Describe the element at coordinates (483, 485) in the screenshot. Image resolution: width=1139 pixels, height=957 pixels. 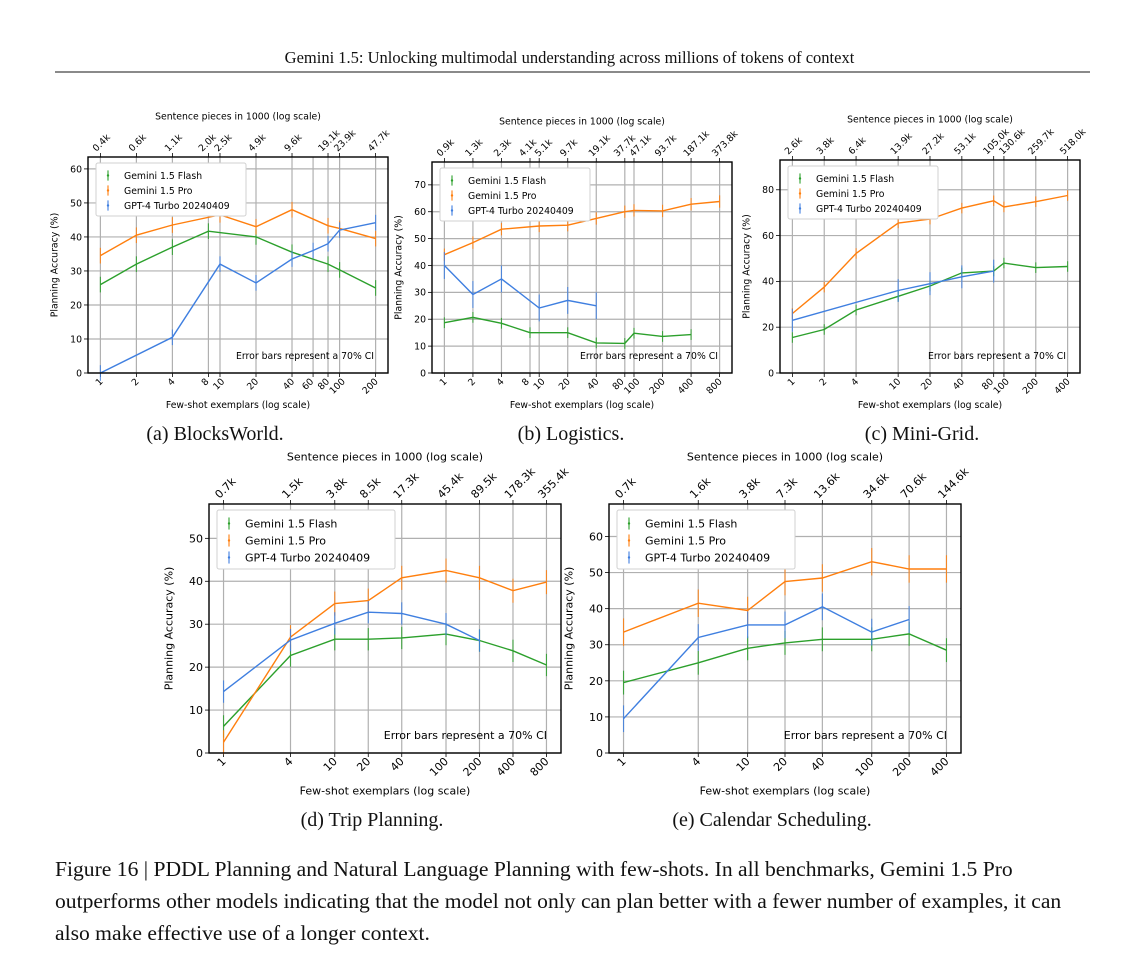
I see `top-tick-label: 89.5k` at that location.